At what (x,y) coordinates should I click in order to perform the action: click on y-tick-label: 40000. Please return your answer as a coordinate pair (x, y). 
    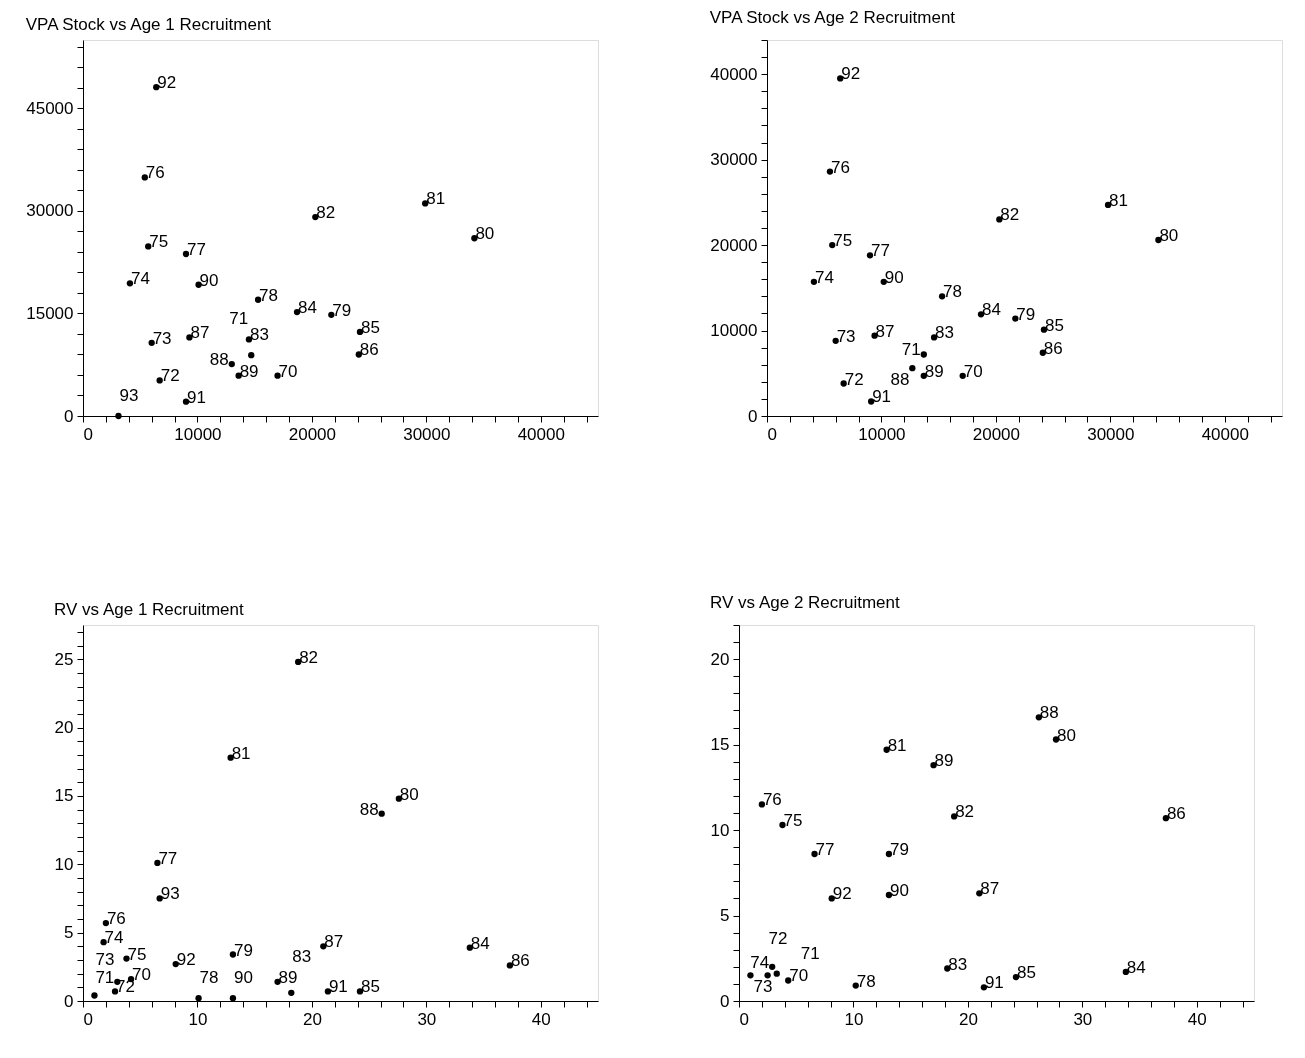
    Looking at the image, I should click on (734, 74).